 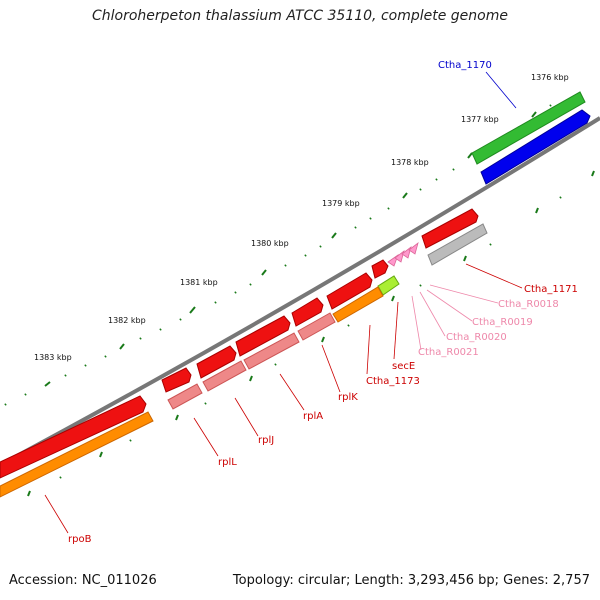 What do you see at coordinates (476, 337) in the screenshot?
I see `gene-label: Ctha_R0020` at bounding box center [476, 337].